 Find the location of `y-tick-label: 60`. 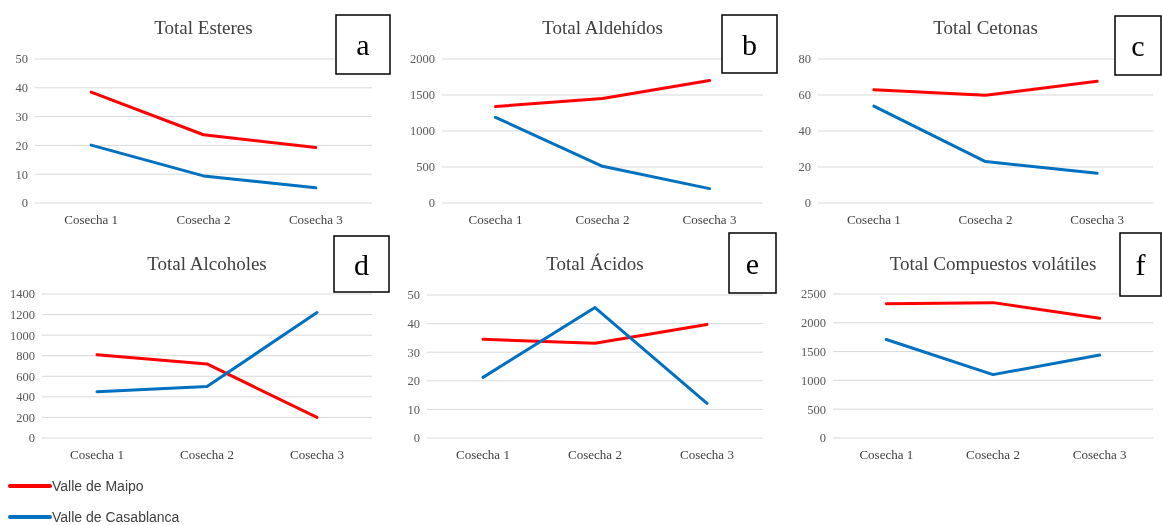

y-tick-label: 60 is located at coordinates (804, 95).